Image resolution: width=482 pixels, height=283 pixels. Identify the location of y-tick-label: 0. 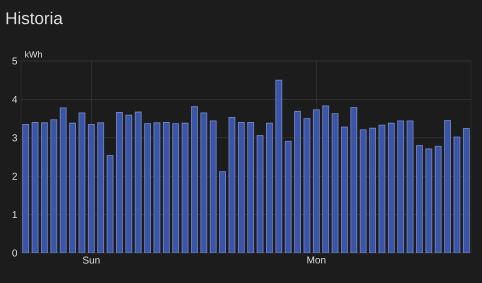
(15, 253).